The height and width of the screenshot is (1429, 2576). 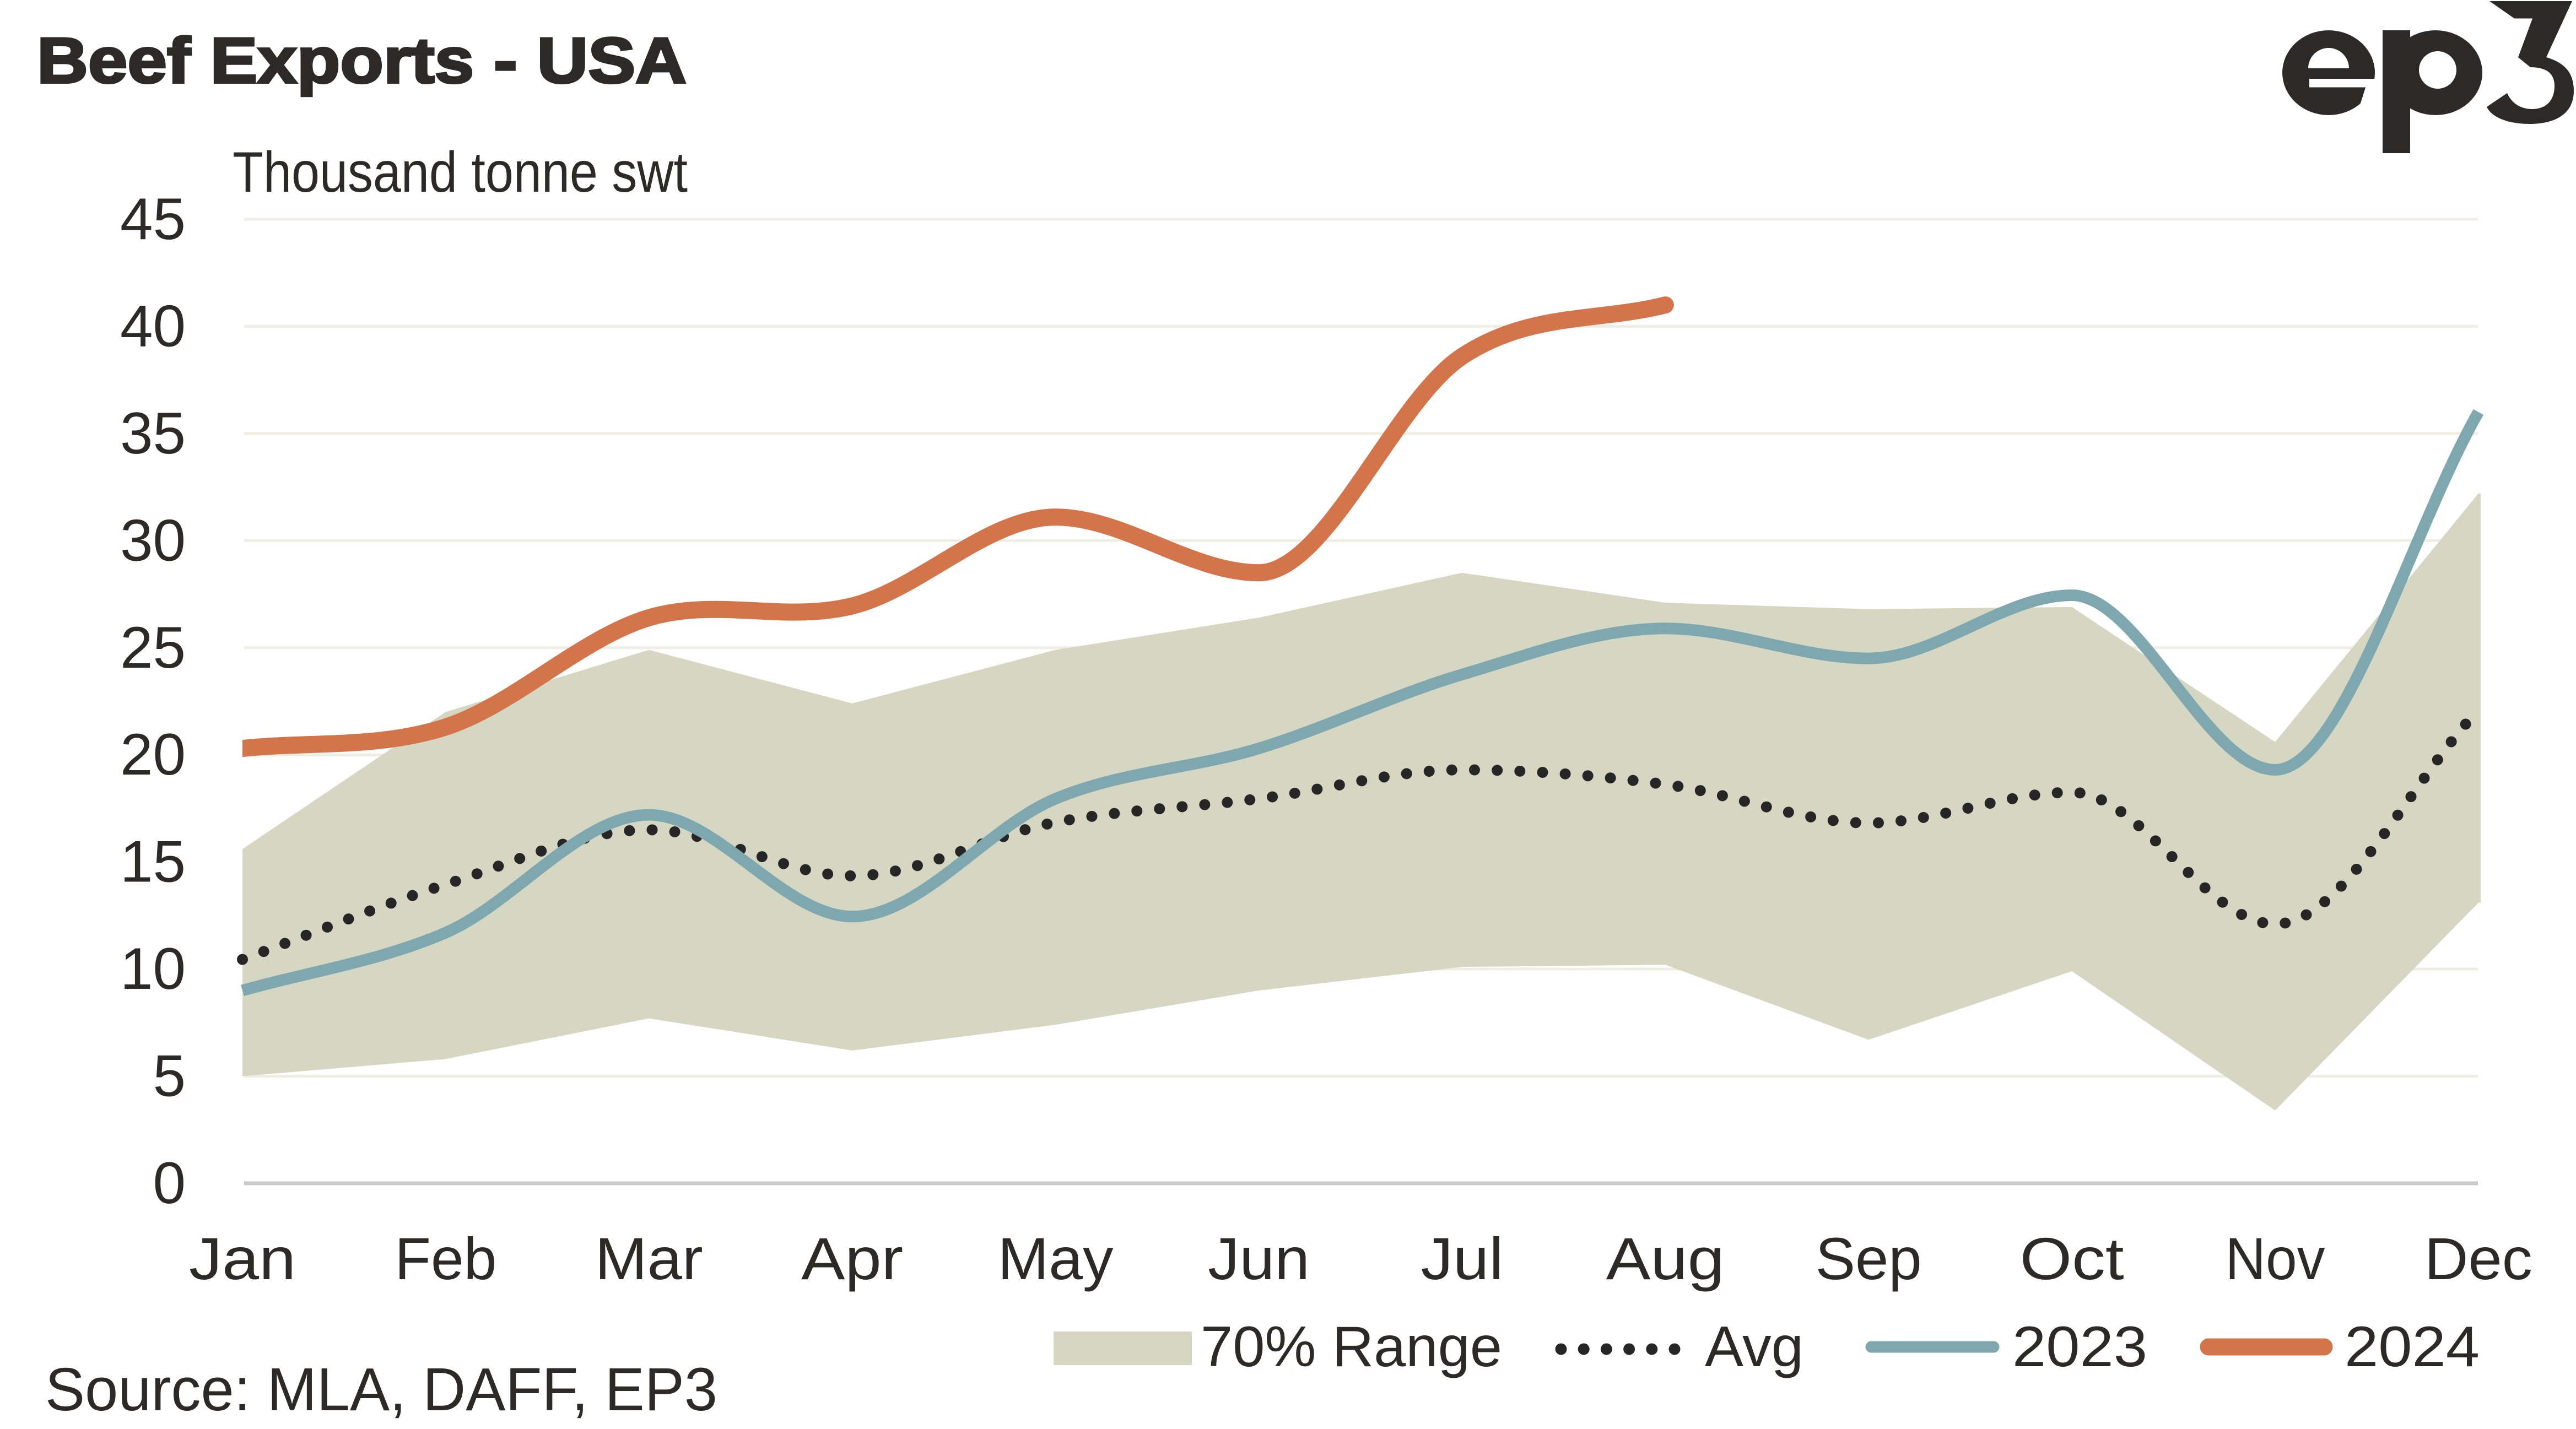 I want to click on svg-text: Thousand tonne swt, so click(x=460, y=172).